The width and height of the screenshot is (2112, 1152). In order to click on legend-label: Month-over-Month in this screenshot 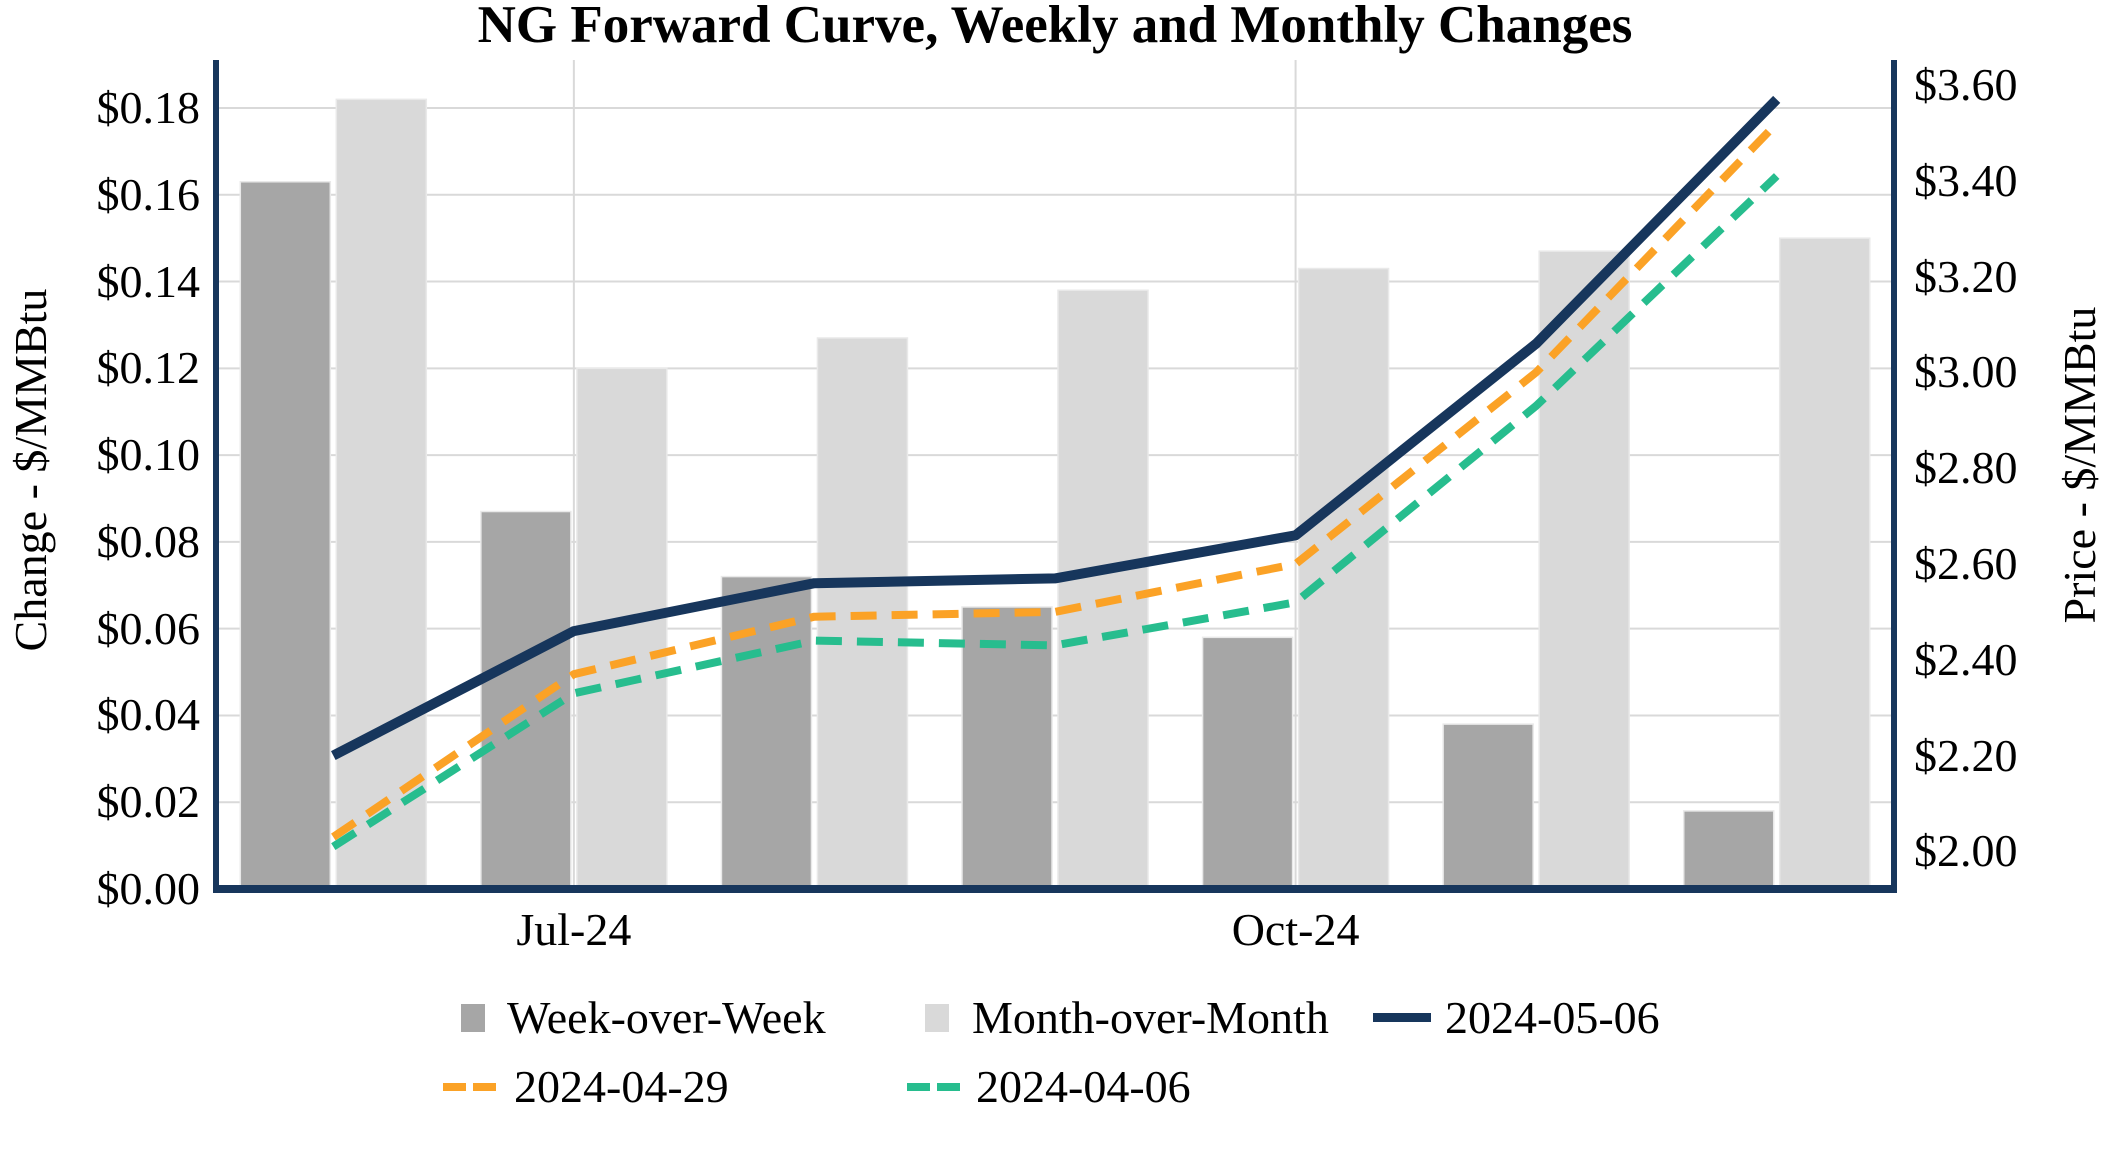, I will do `click(1150, 1017)`.